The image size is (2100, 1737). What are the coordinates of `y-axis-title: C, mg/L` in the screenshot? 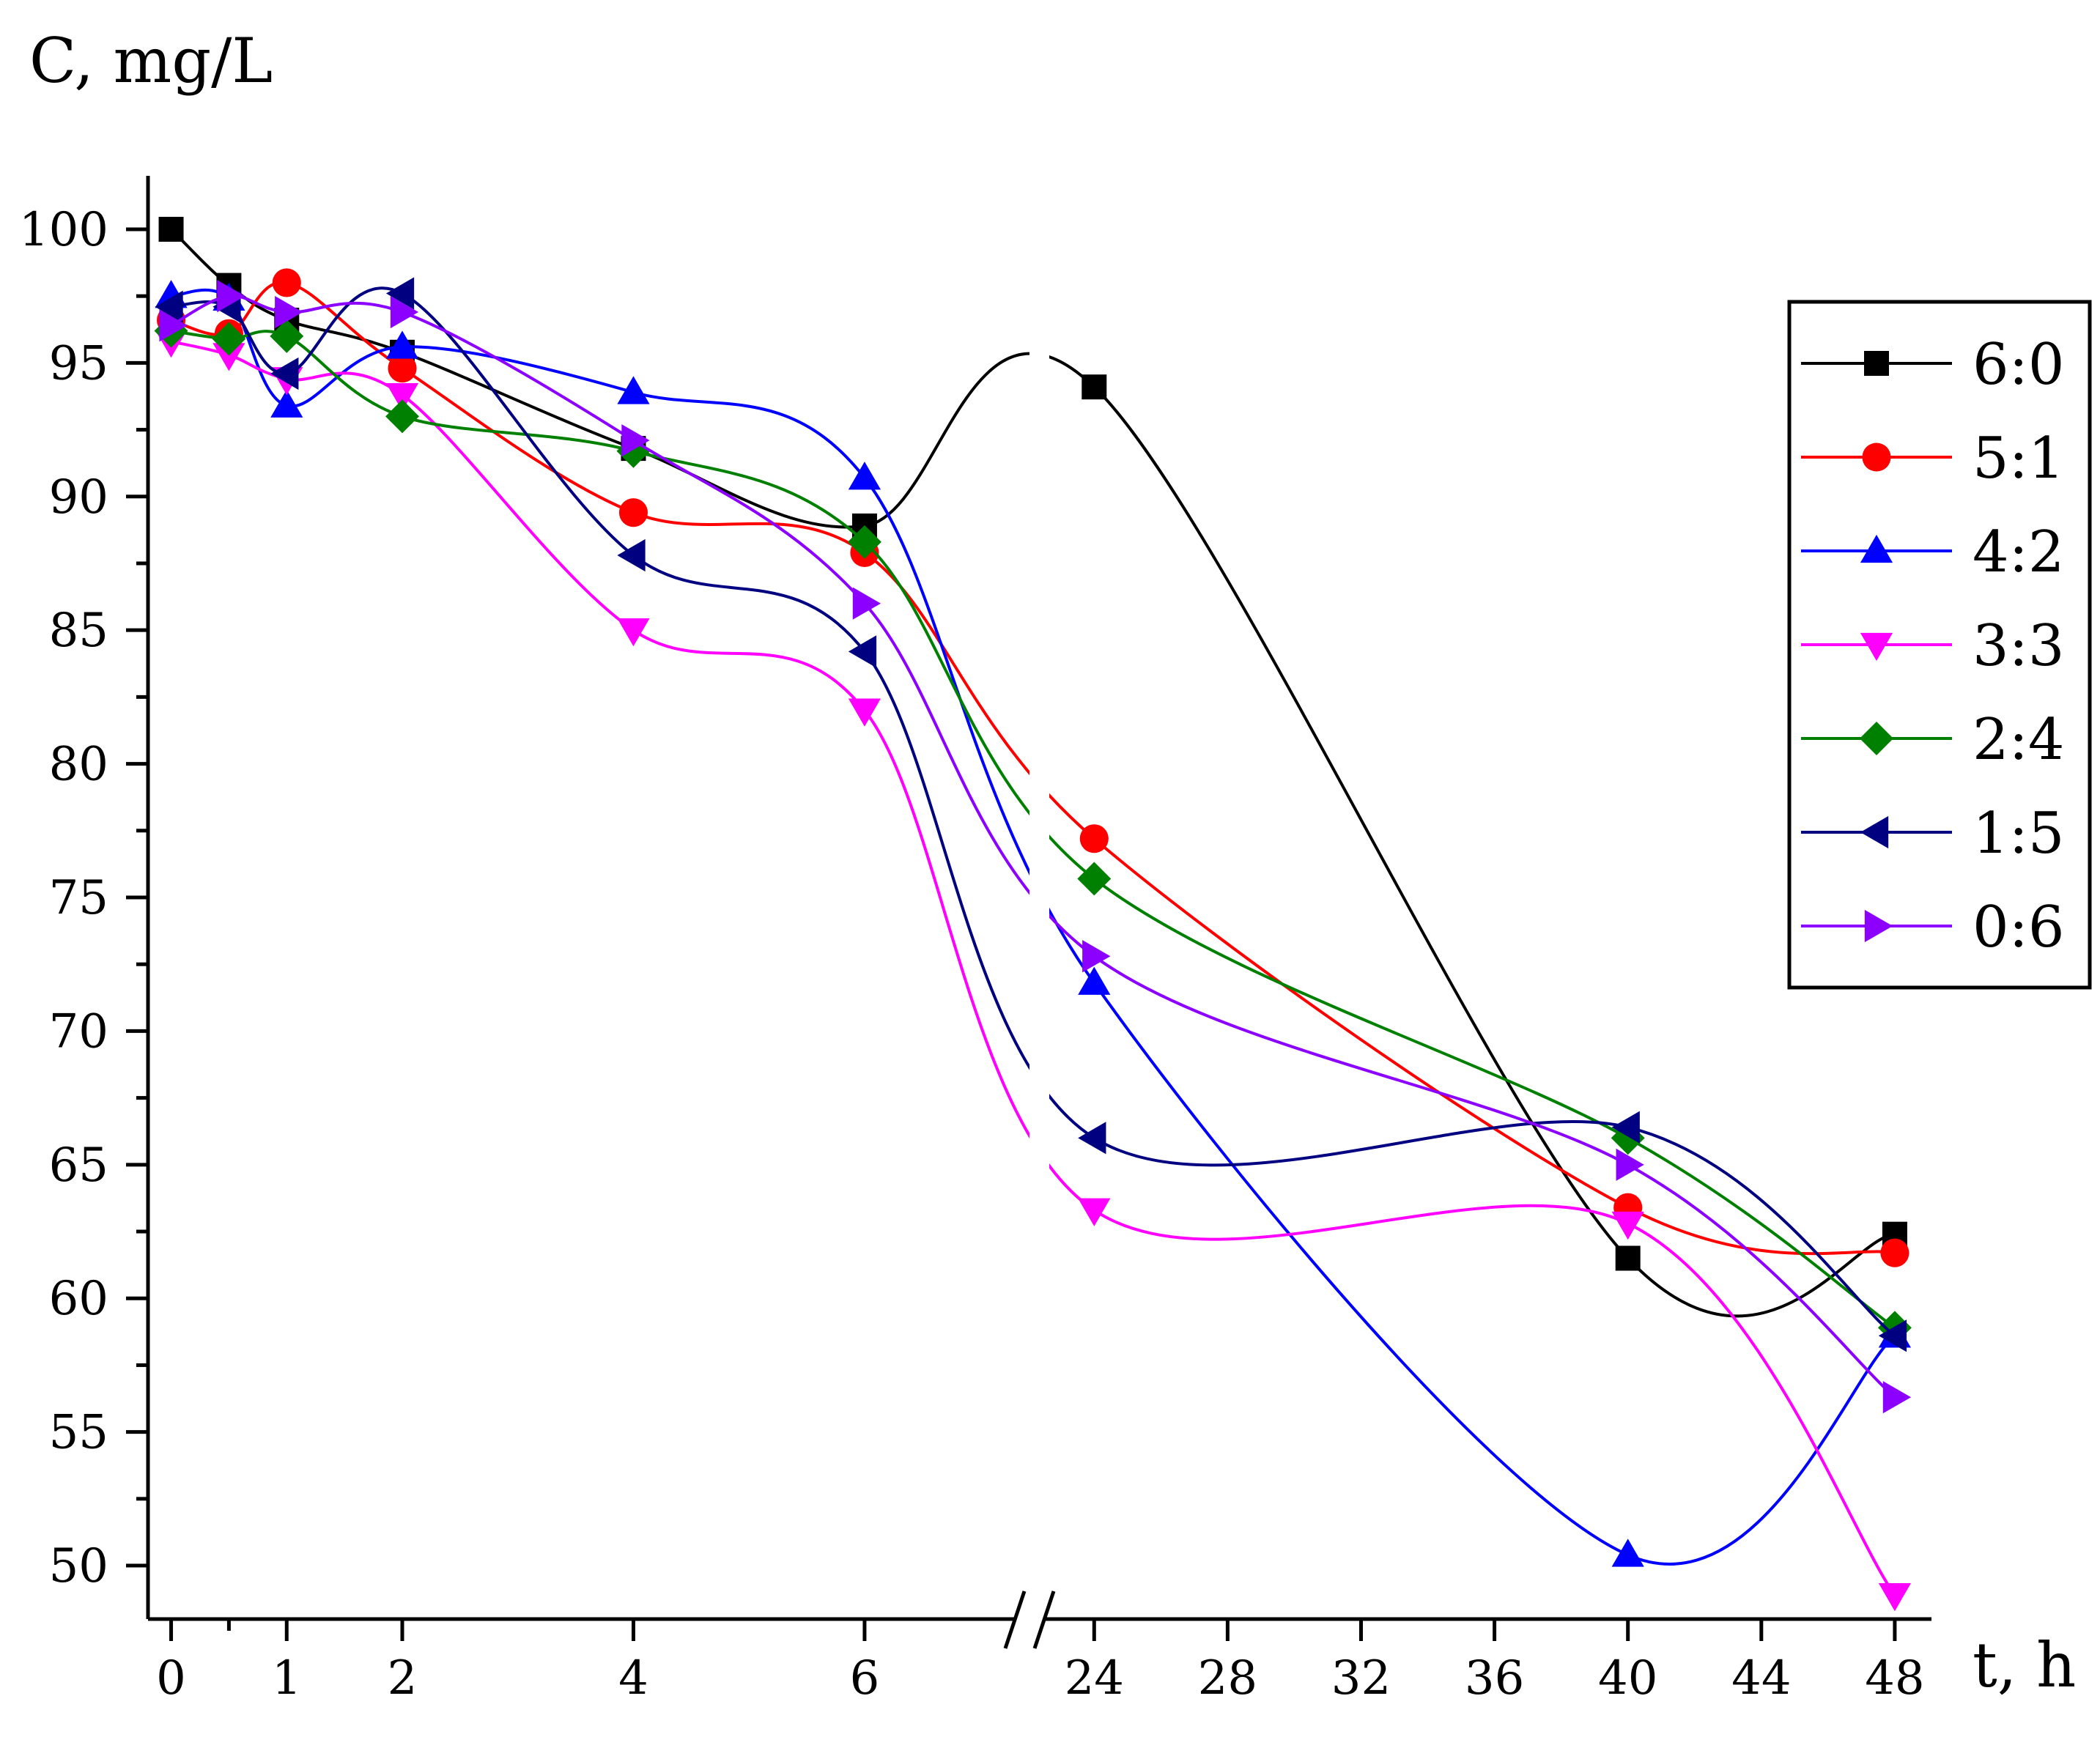 It's located at (151, 61).